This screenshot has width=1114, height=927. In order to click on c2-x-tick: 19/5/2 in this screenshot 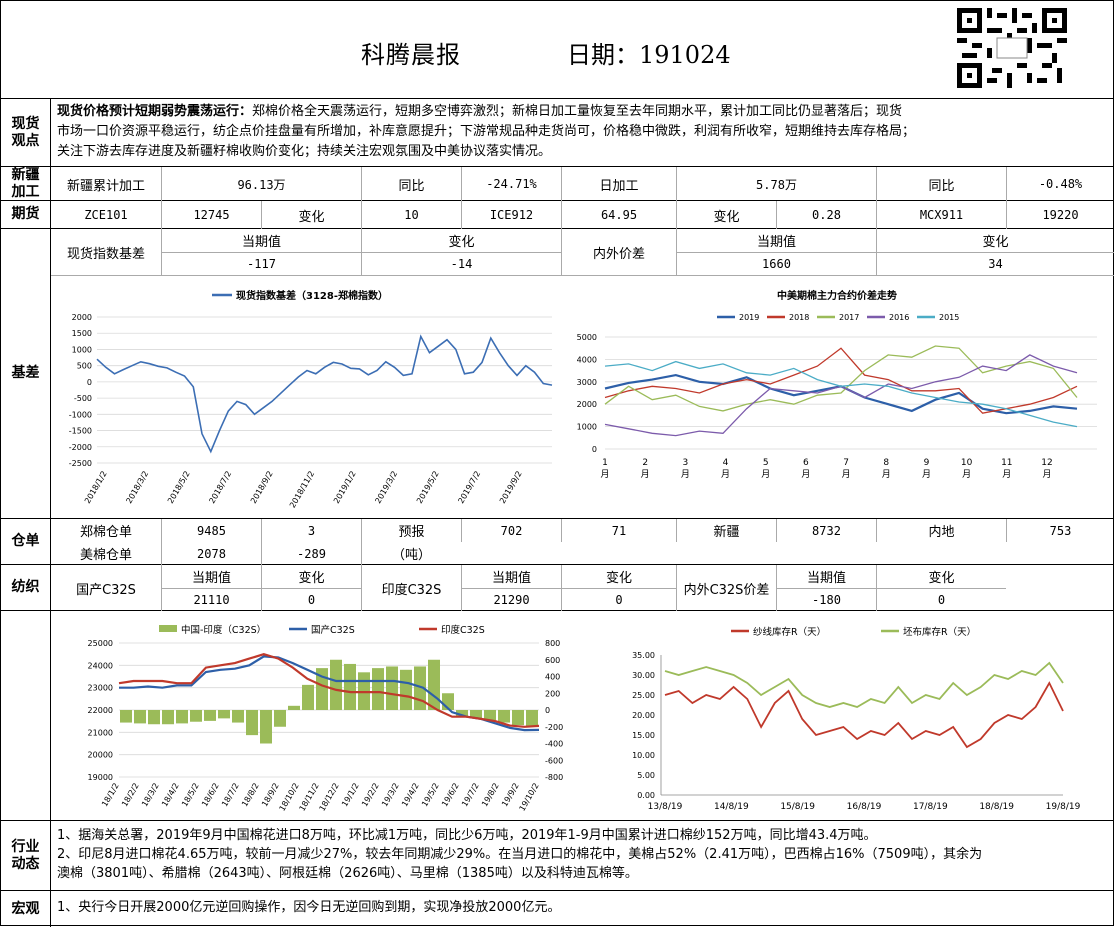, I will do `click(430, 795)`.